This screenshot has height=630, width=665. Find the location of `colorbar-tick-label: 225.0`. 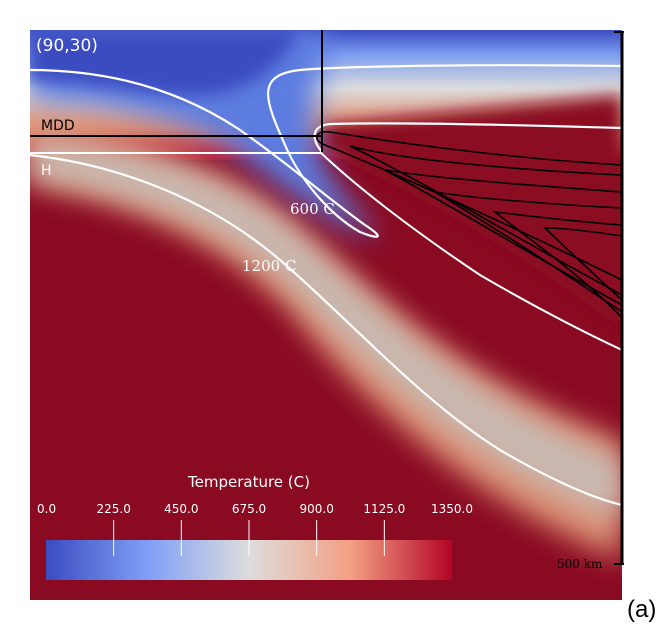

colorbar-tick-label: 225.0 is located at coordinates (113, 509).